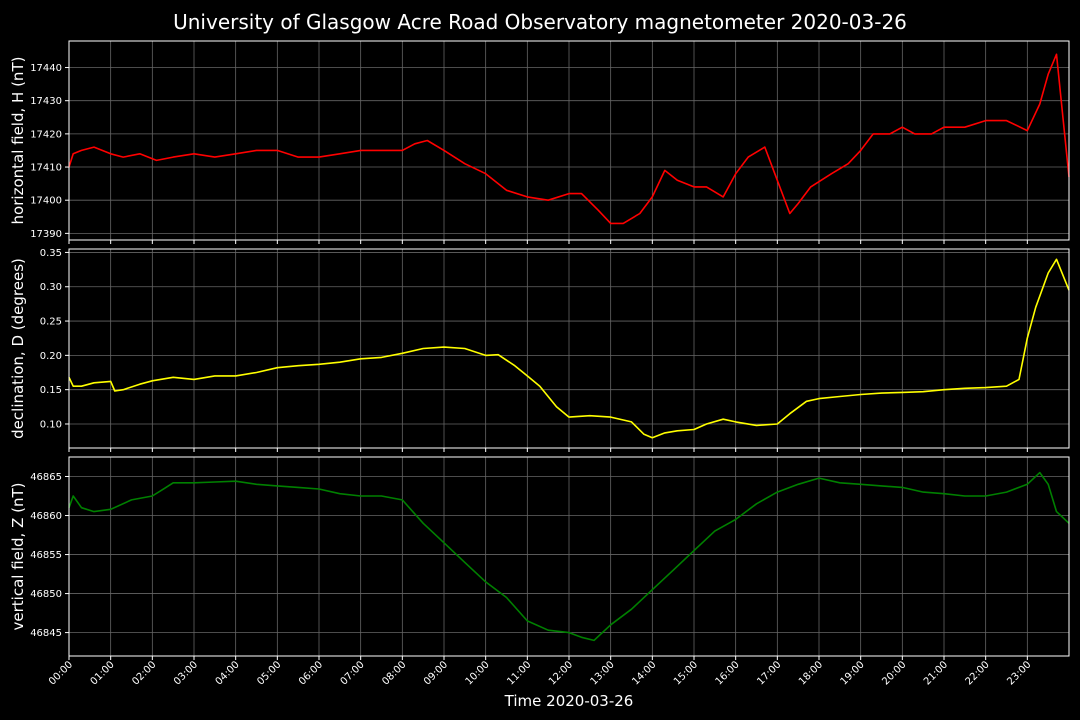  Describe the element at coordinates (51, 356) in the screenshot. I see `y-tick-label: 0.20` at that location.